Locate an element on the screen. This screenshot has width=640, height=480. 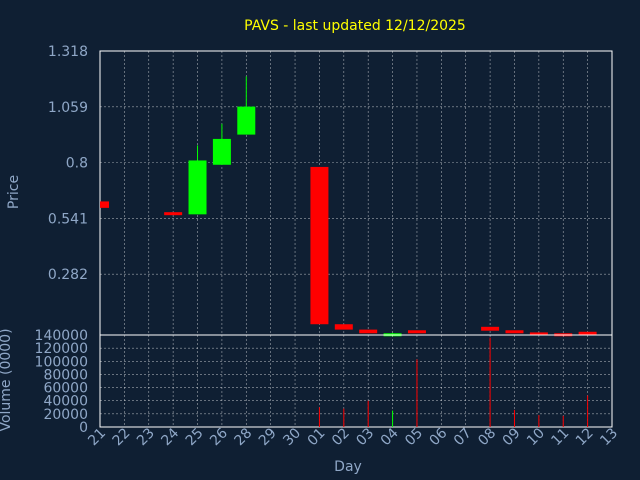
x-tick-label: 22 is located at coordinates (122, 437).